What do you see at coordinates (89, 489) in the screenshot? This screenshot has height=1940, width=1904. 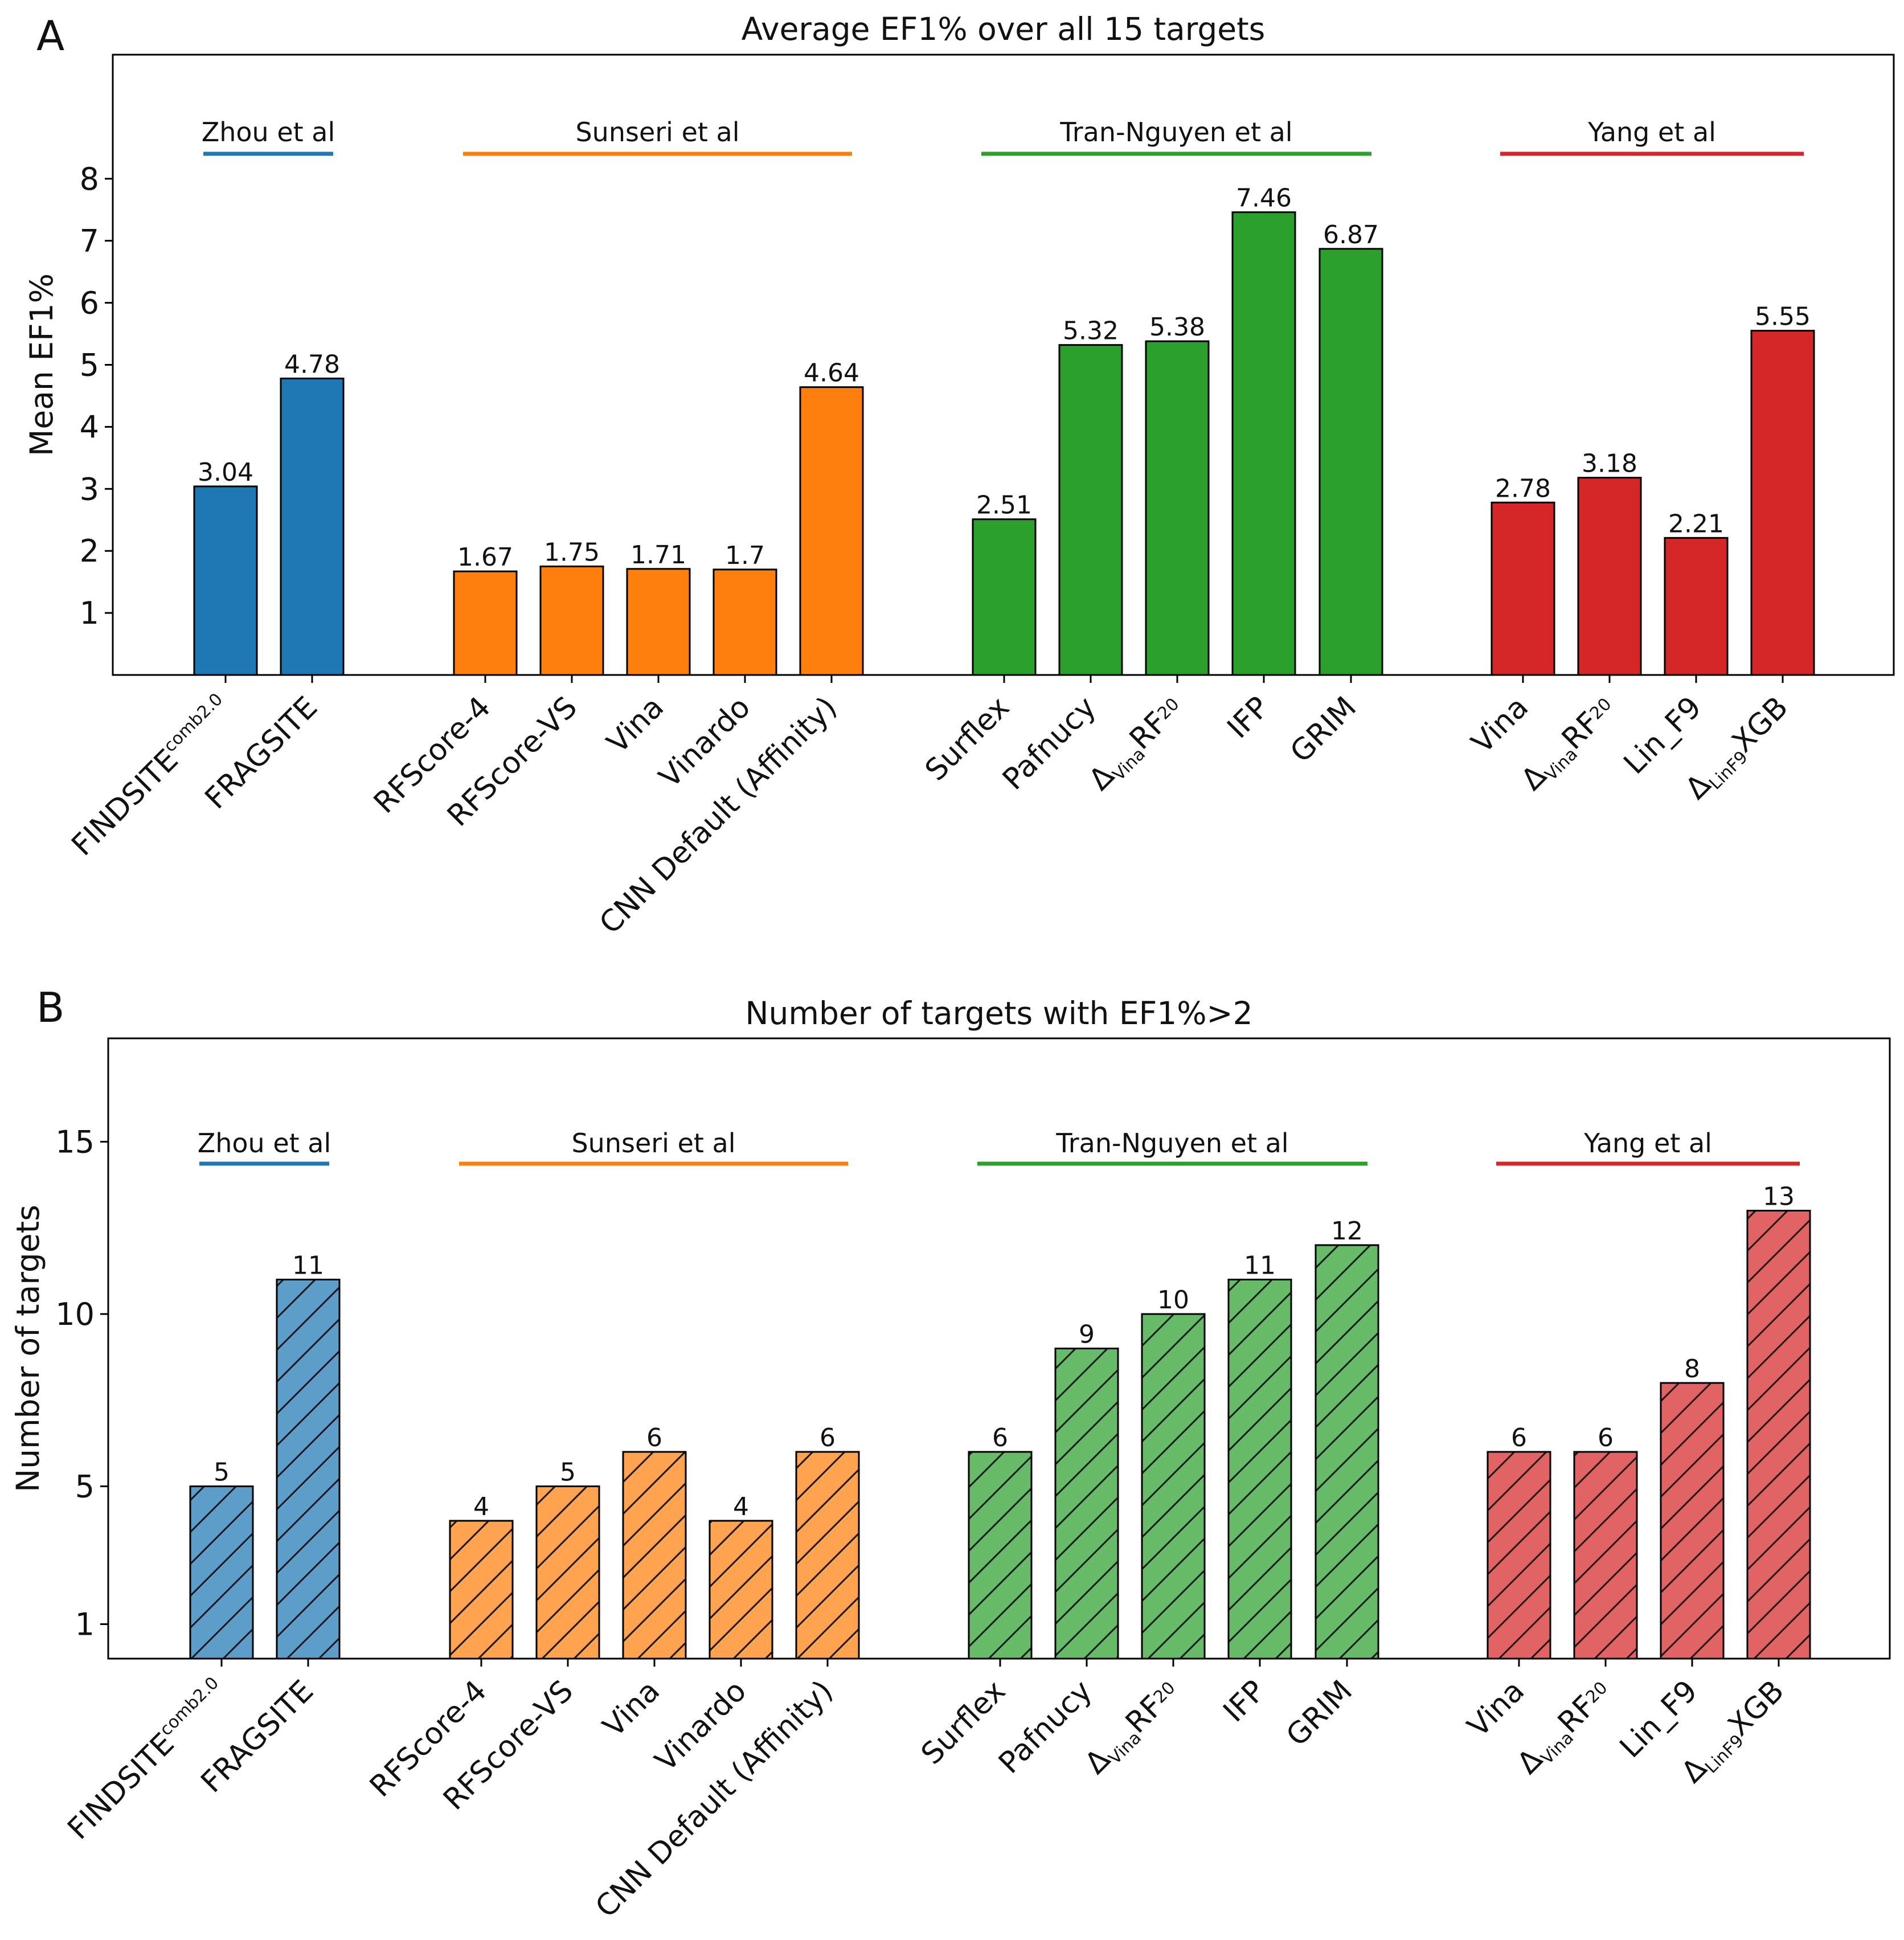 I see `y-tick-label: 3` at bounding box center [89, 489].